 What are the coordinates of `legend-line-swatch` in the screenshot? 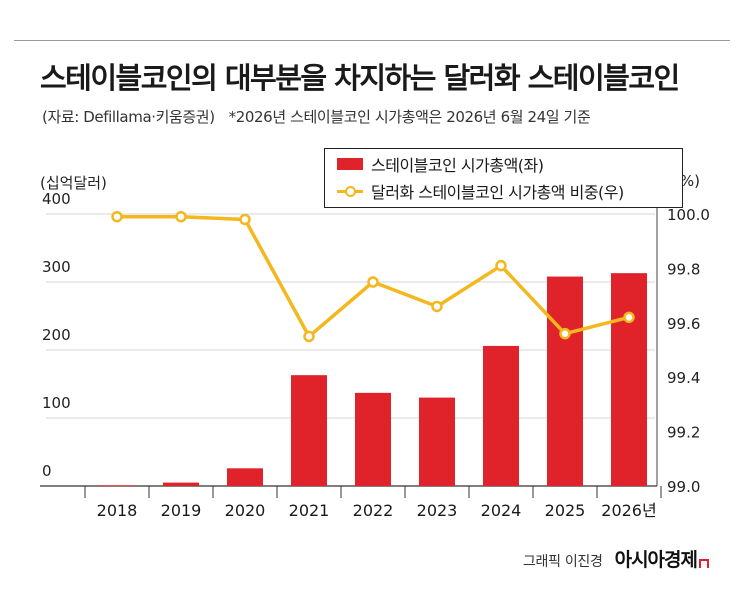 It's located at (350, 191).